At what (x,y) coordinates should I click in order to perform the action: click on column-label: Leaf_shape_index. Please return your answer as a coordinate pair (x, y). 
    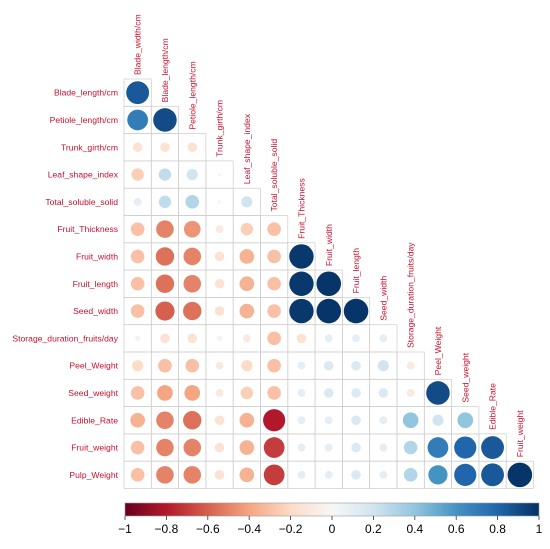
    Looking at the image, I should click on (247, 148).